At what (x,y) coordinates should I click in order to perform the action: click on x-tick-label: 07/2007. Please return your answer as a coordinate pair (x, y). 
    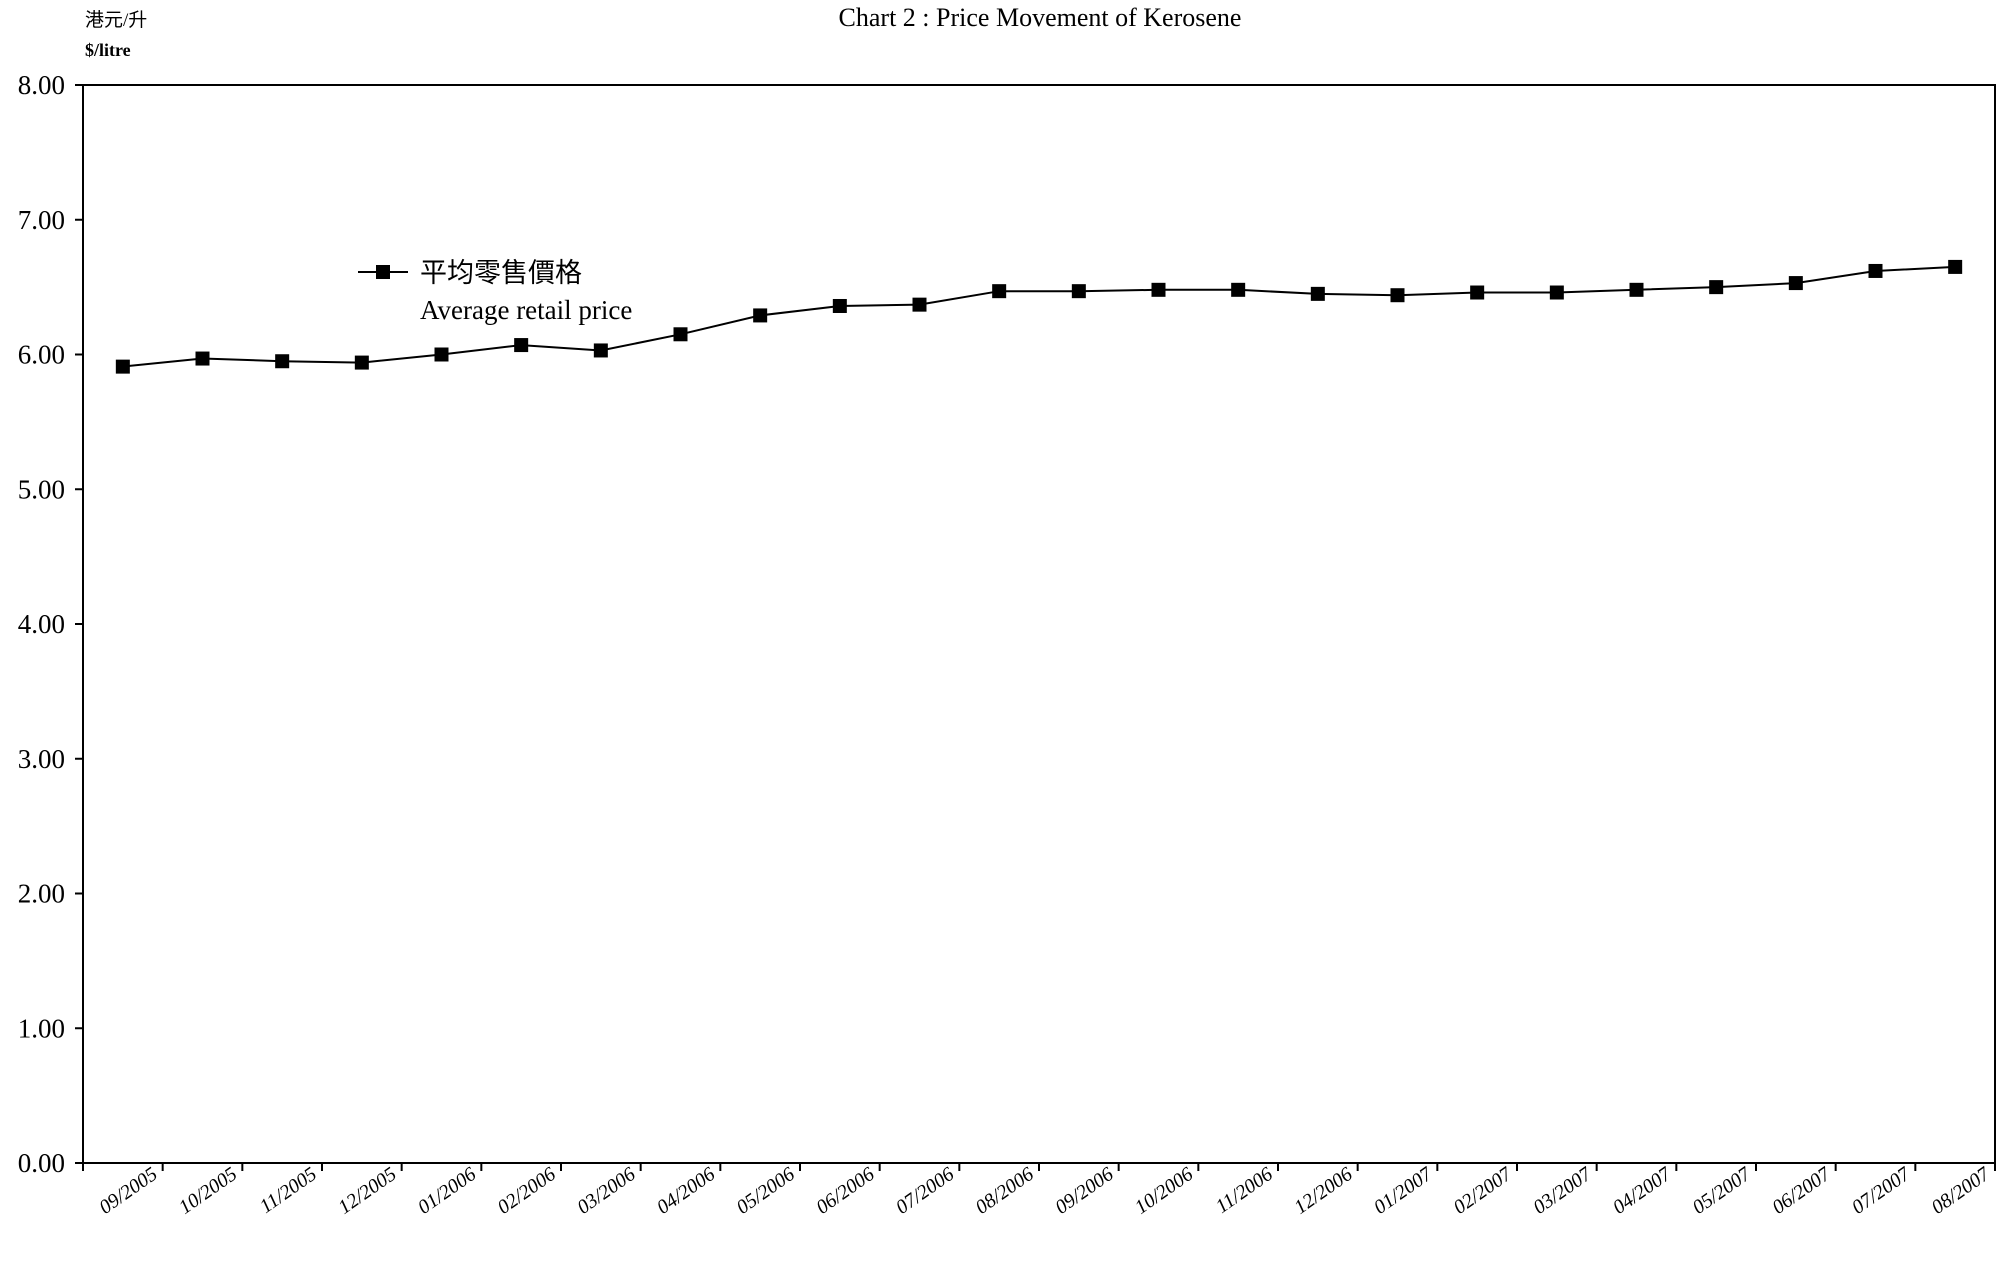
    Looking at the image, I should click on (1881, 1191).